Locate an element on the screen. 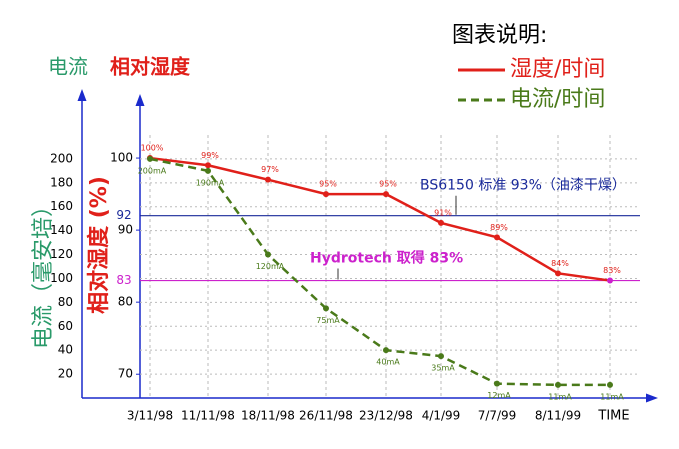 Image resolution: width=679 pixels, height=449 pixels. x-tick-label: 8/11/99 is located at coordinates (558, 416).